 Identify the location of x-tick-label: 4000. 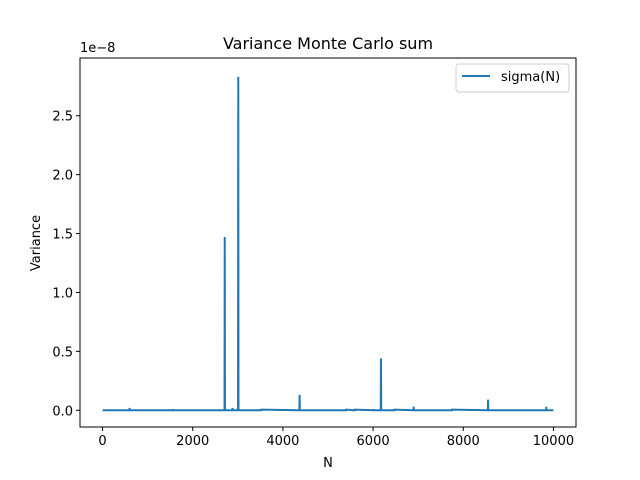
(282, 441).